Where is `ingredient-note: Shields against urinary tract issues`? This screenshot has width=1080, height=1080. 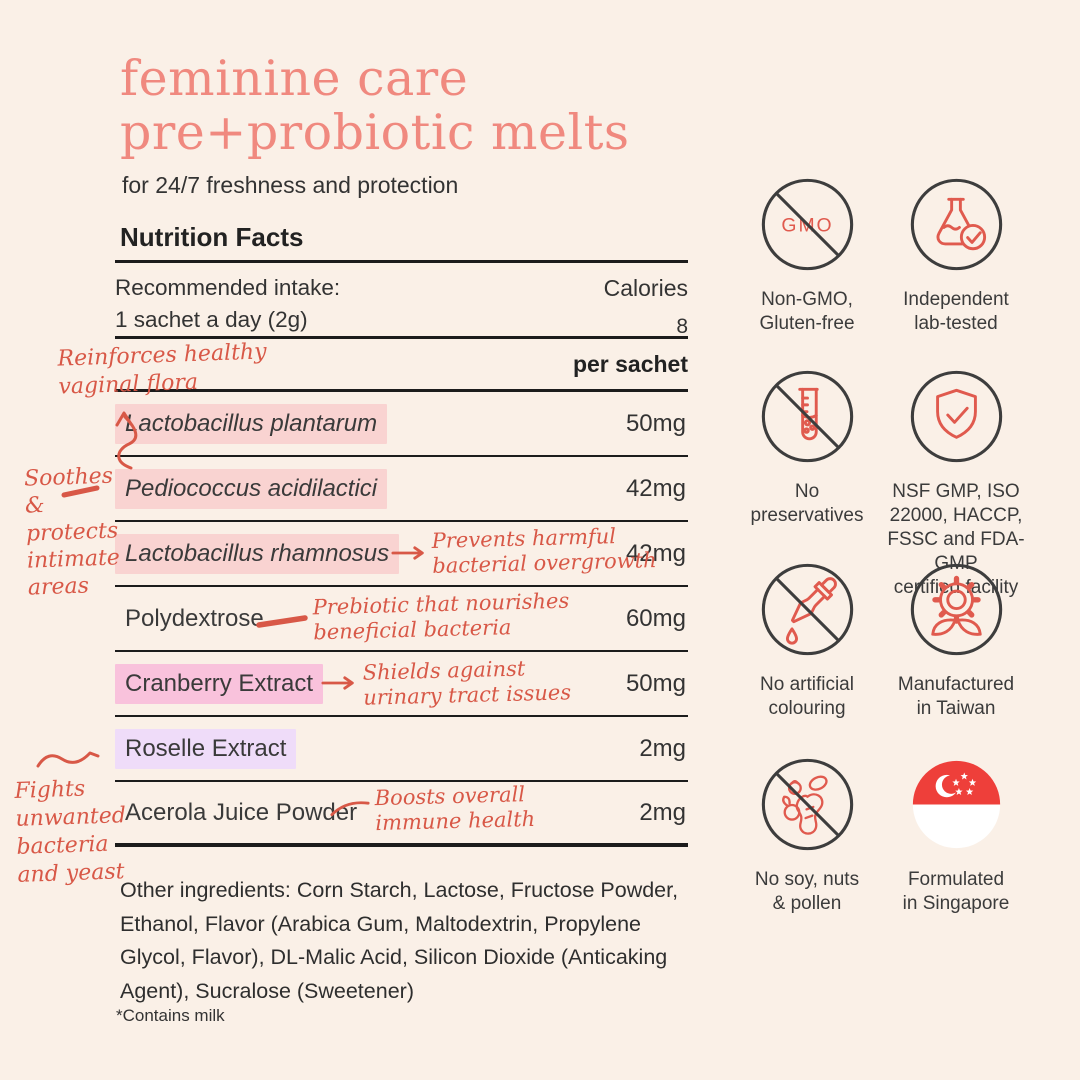
ingredient-note: Shields against urinary tract issues is located at coordinates (467, 683).